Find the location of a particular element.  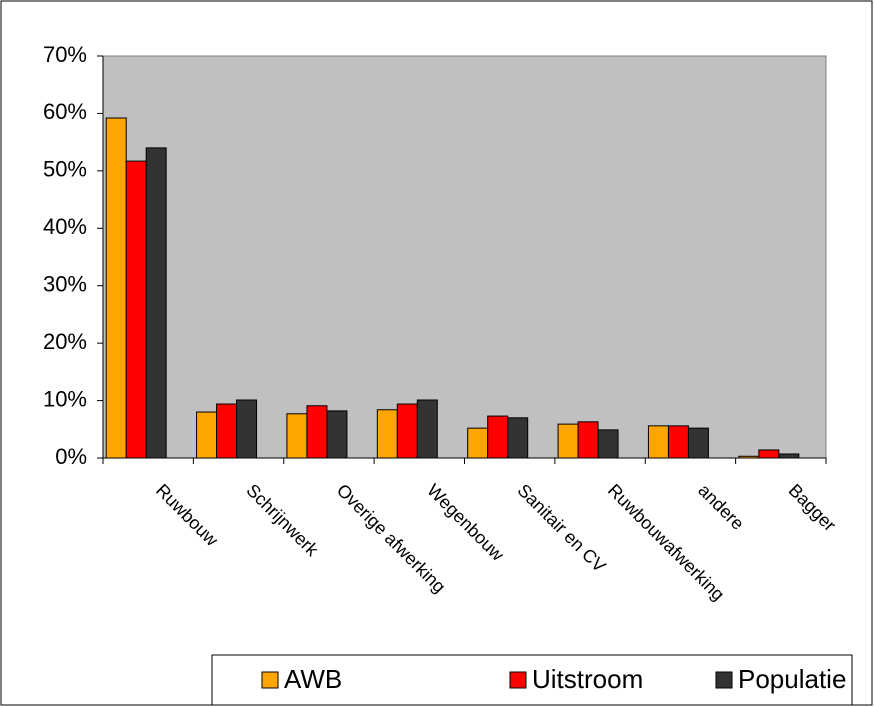

y-tick-label: 30% is located at coordinates (65, 284).